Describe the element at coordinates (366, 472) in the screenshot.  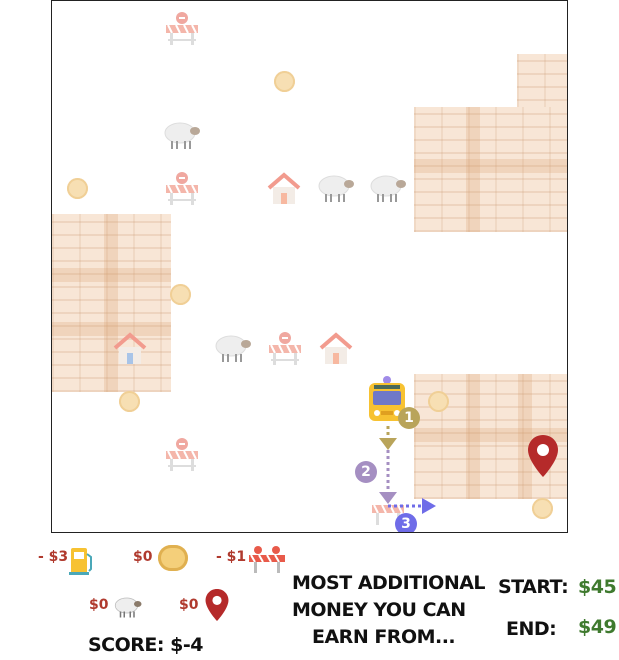
I see `step-badge: 2` at that location.